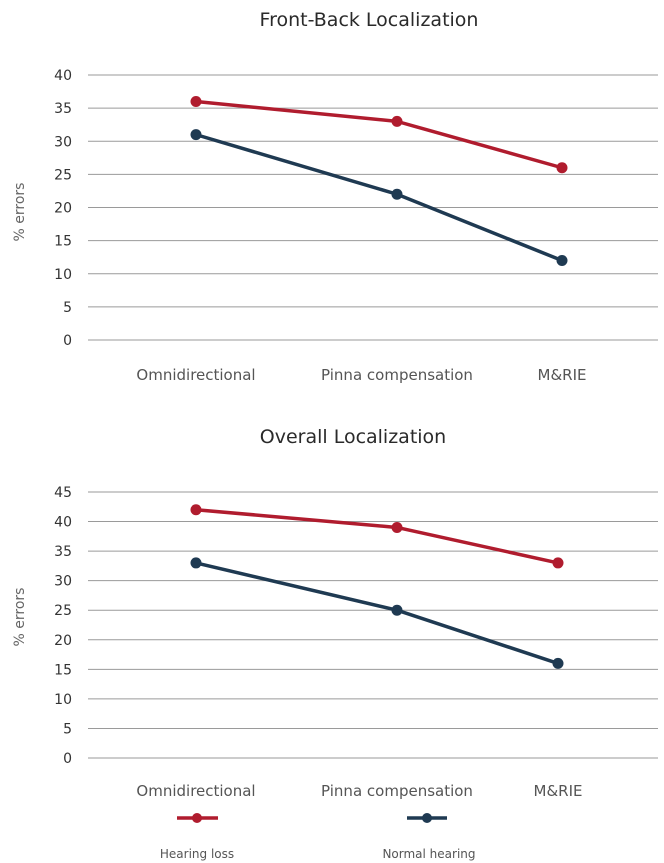 The width and height of the screenshot is (664, 863). What do you see at coordinates (427, 818) in the screenshot?
I see `legend-marker-normal-hearing` at bounding box center [427, 818].